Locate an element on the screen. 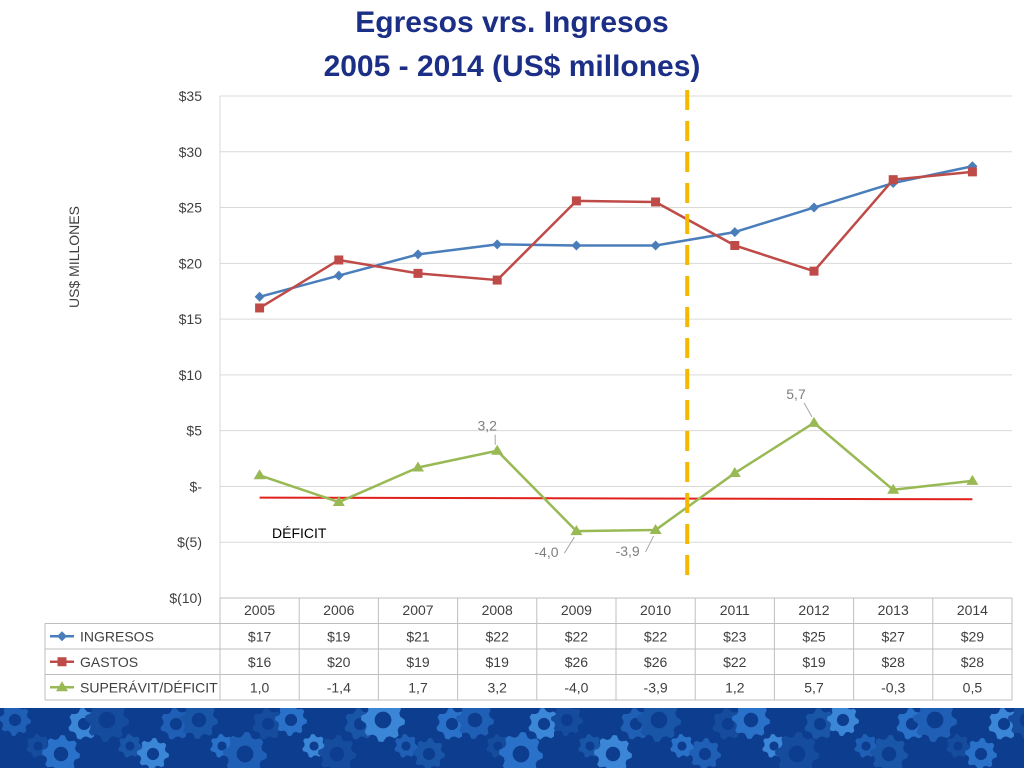  y-tick-label: $20 is located at coordinates (191, 263).